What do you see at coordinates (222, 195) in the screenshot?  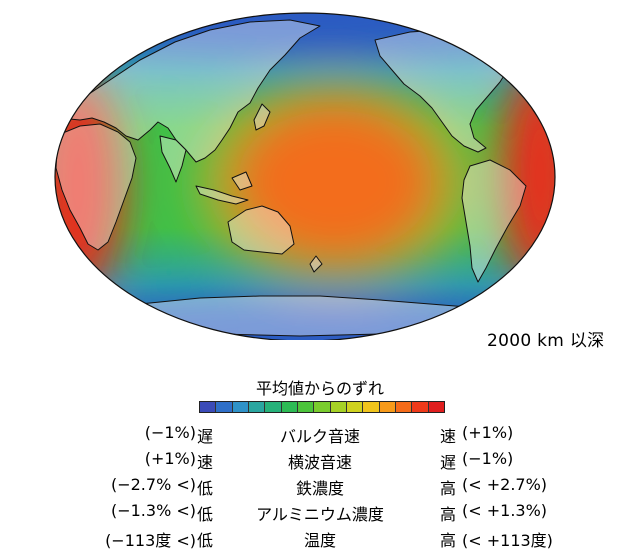 I see `indonesia-landmass` at bounding box center [222, 195].